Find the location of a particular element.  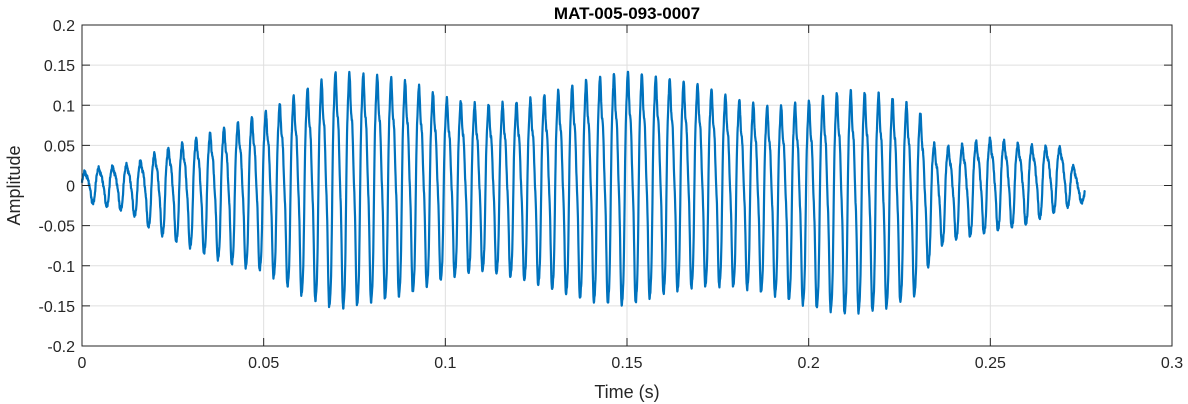

x-tick-label: 0.05 is located at coordinates (263, 363).